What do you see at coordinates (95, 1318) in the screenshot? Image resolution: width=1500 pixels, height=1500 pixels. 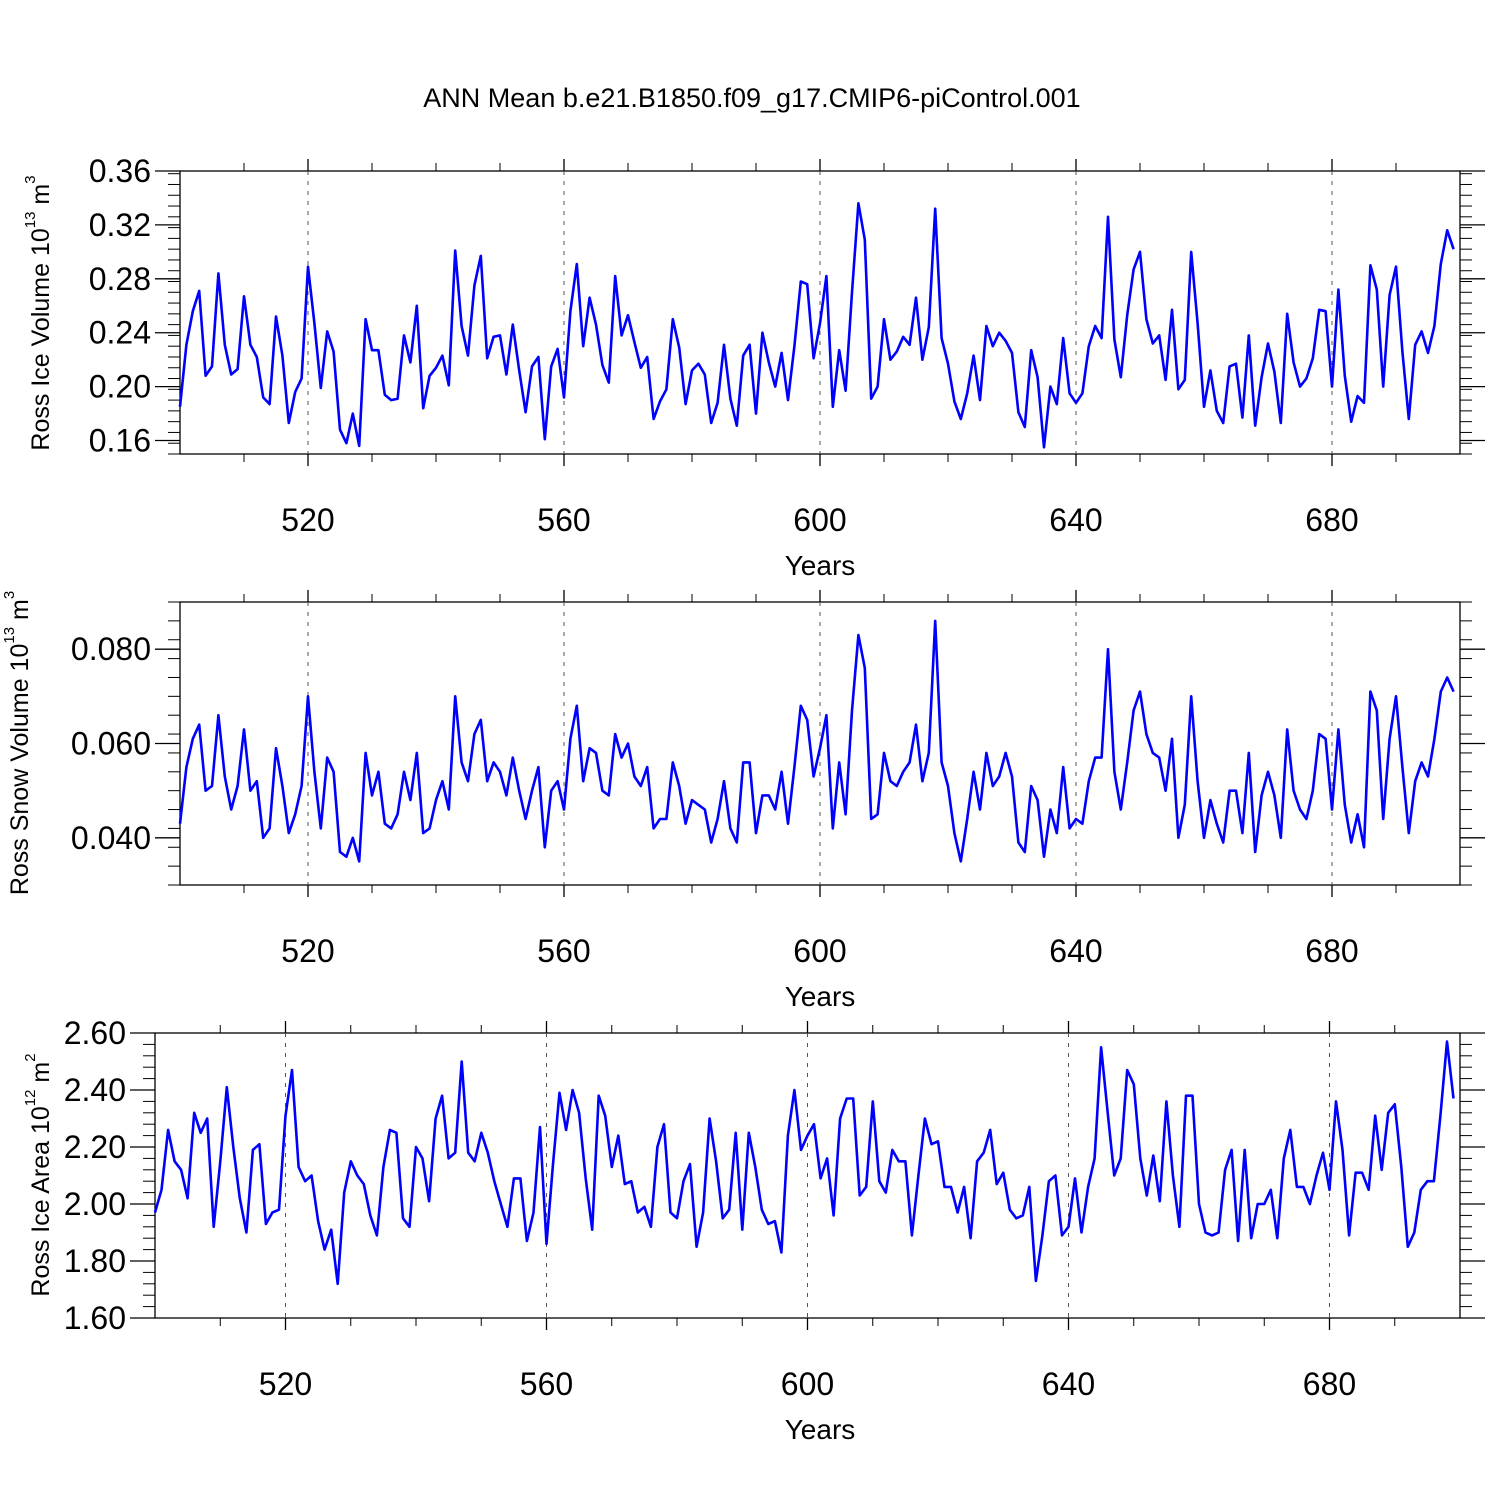 I see `y-tick-label: 1.60` at bounding box center [95, 1318].